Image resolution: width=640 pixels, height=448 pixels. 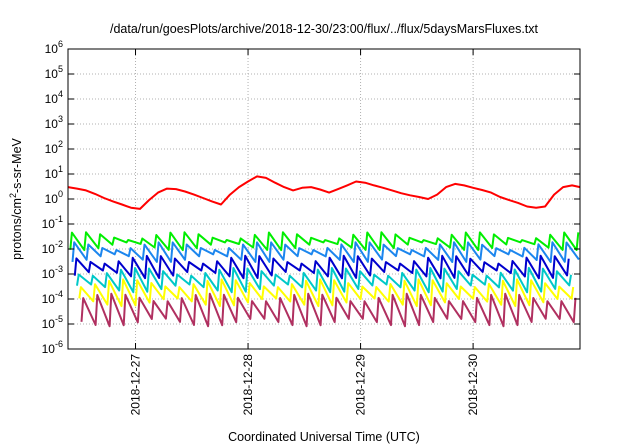 What do you see at coordinates (13, 195) in the screenshot?
I see `y-axis-label-part: 2` at bounding box center [13, 195].